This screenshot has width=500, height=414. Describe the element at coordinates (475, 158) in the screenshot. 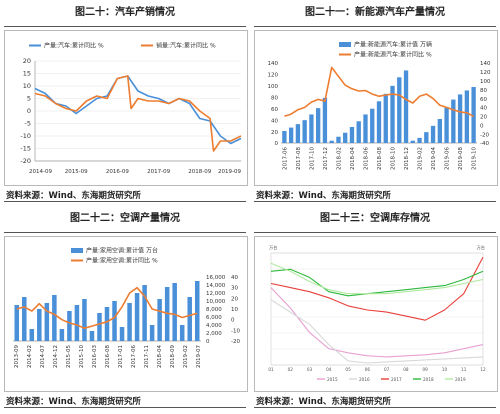

I see `x-tick-label: 2019-10` at that location.